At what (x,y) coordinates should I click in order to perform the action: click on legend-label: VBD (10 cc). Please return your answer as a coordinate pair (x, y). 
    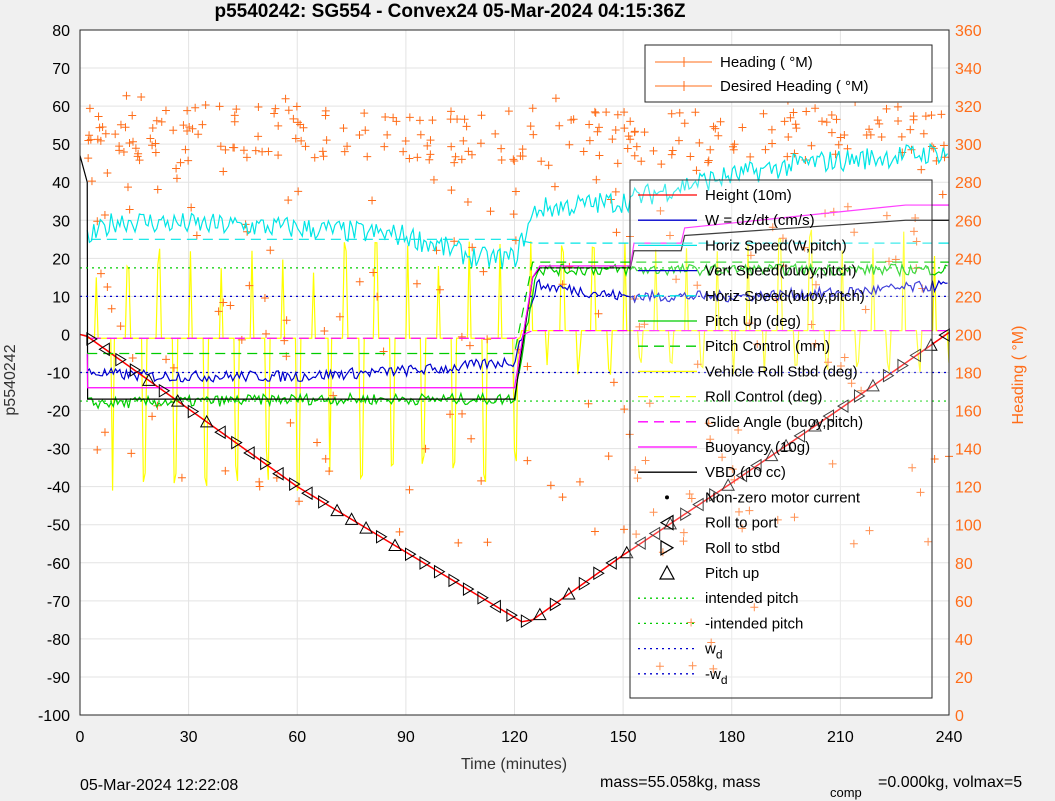
    Looking at the image, I should click on (745, 472).